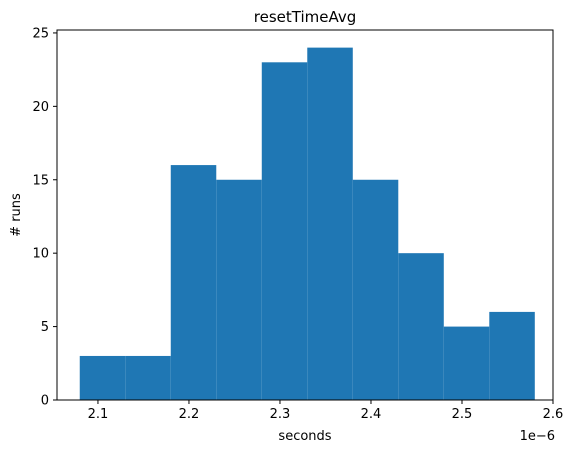 This screenshot has width=573, height=453. What do you see at coordinates (304, 436) in the screenshot?
I see `x-axis-title: seconds` at bounding box center [304, 436].